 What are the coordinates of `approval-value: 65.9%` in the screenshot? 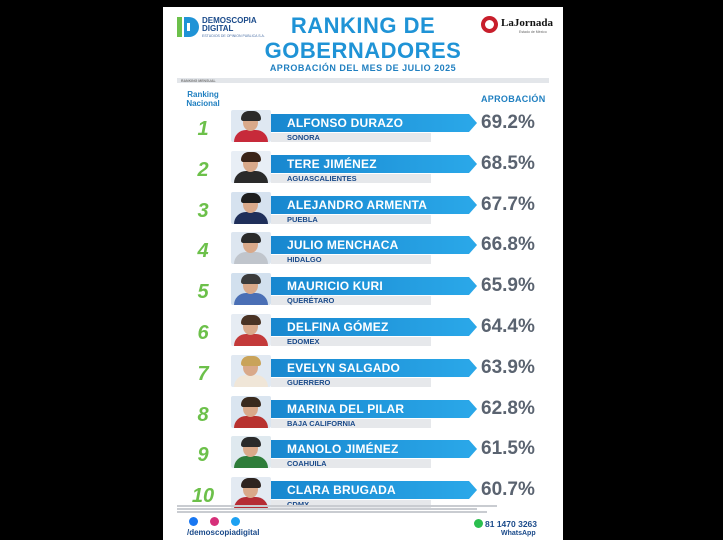 It's located at (508, 286).